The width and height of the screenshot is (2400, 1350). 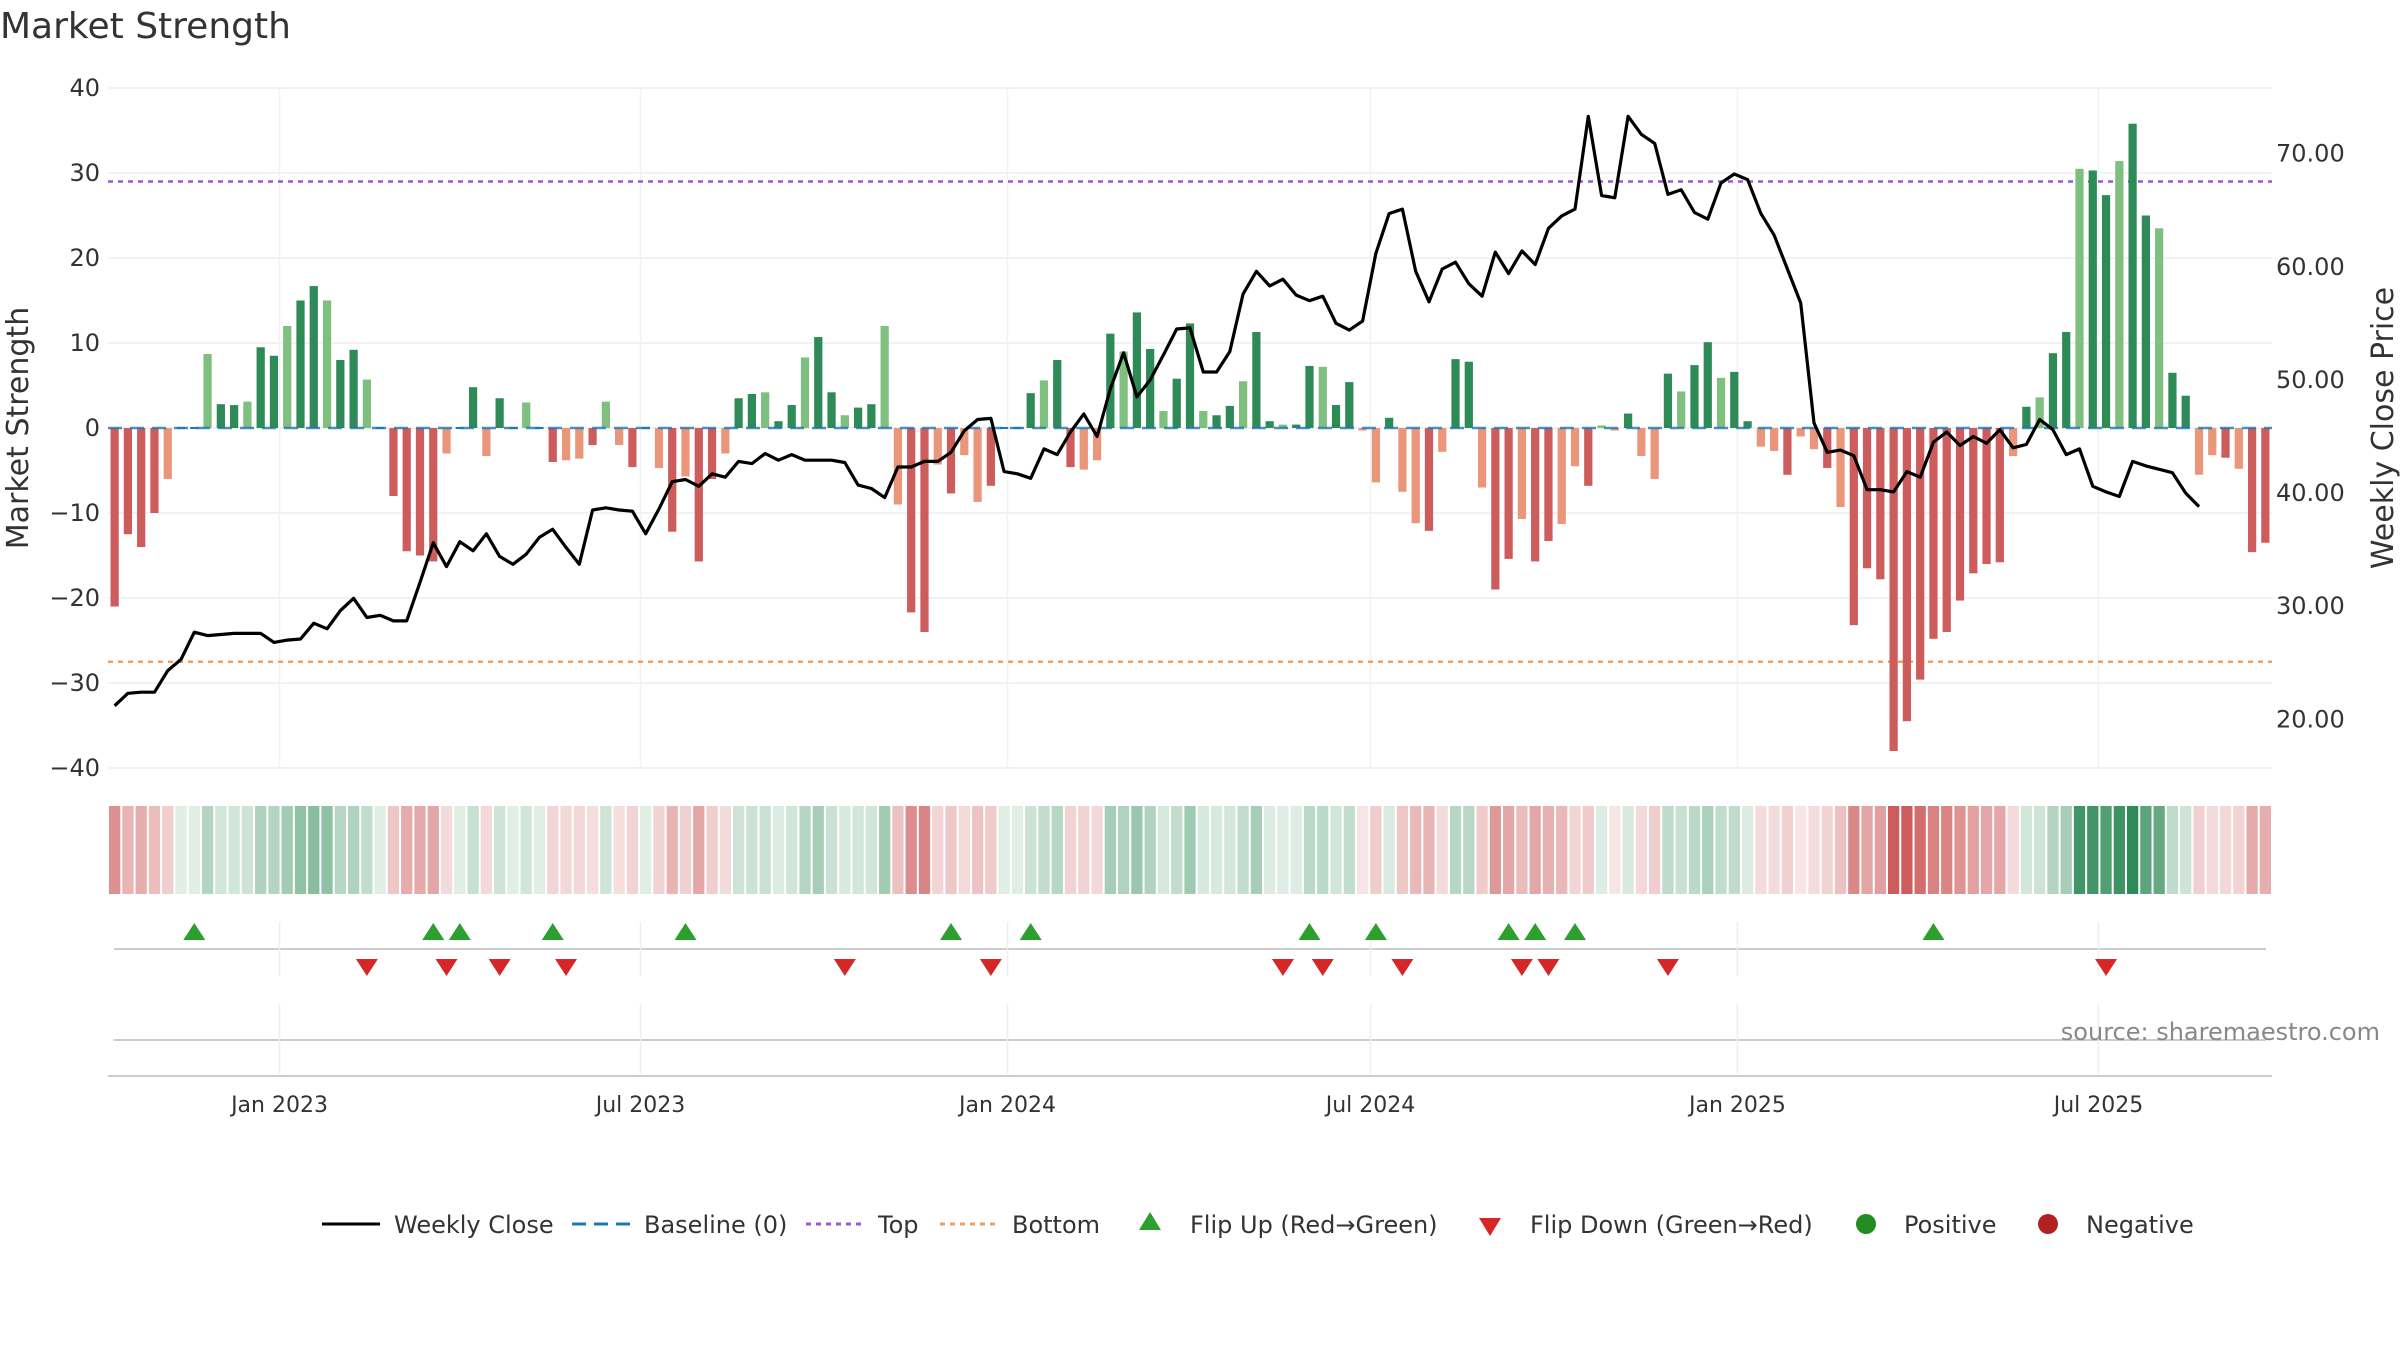 I want to click on y-axis-left-label: Market Strength, so click(x=18, y=428).